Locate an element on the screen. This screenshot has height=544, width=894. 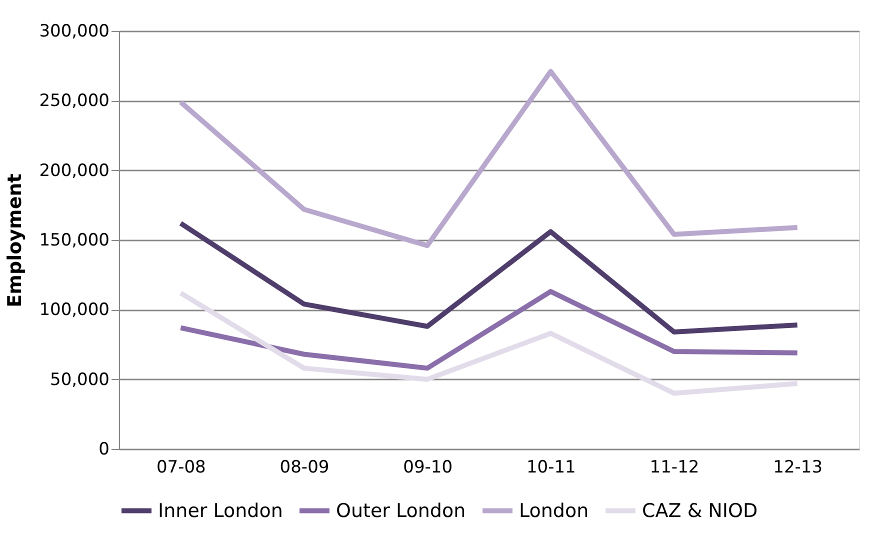
y-tick-label: 200,000 is located at coordinates (74, 170).